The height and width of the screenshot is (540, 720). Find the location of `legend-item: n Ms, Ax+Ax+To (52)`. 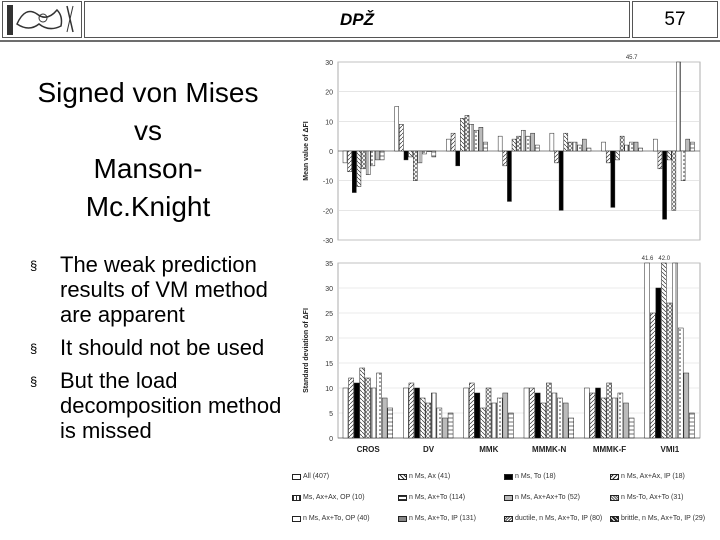

legend-item: n Ms, Ax+Ax+To (52) is located at coordinates (542, 497).